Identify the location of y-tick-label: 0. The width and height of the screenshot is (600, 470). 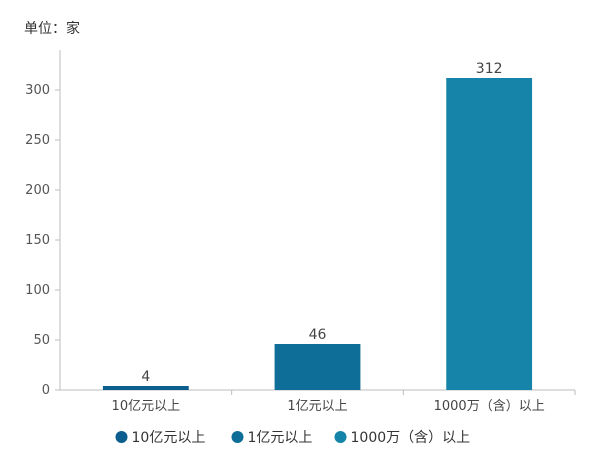
(46, 390).